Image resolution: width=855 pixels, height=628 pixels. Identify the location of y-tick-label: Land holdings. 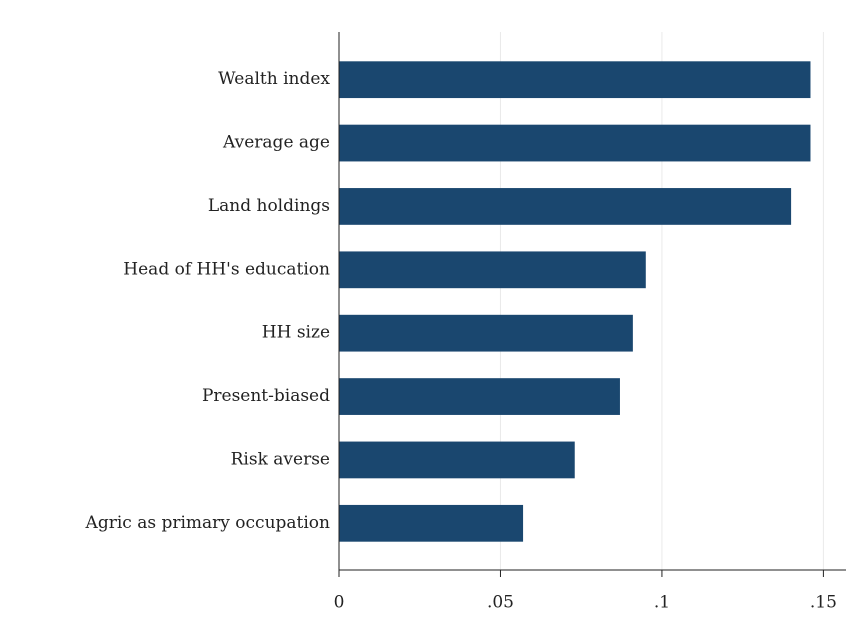
(269, 206).